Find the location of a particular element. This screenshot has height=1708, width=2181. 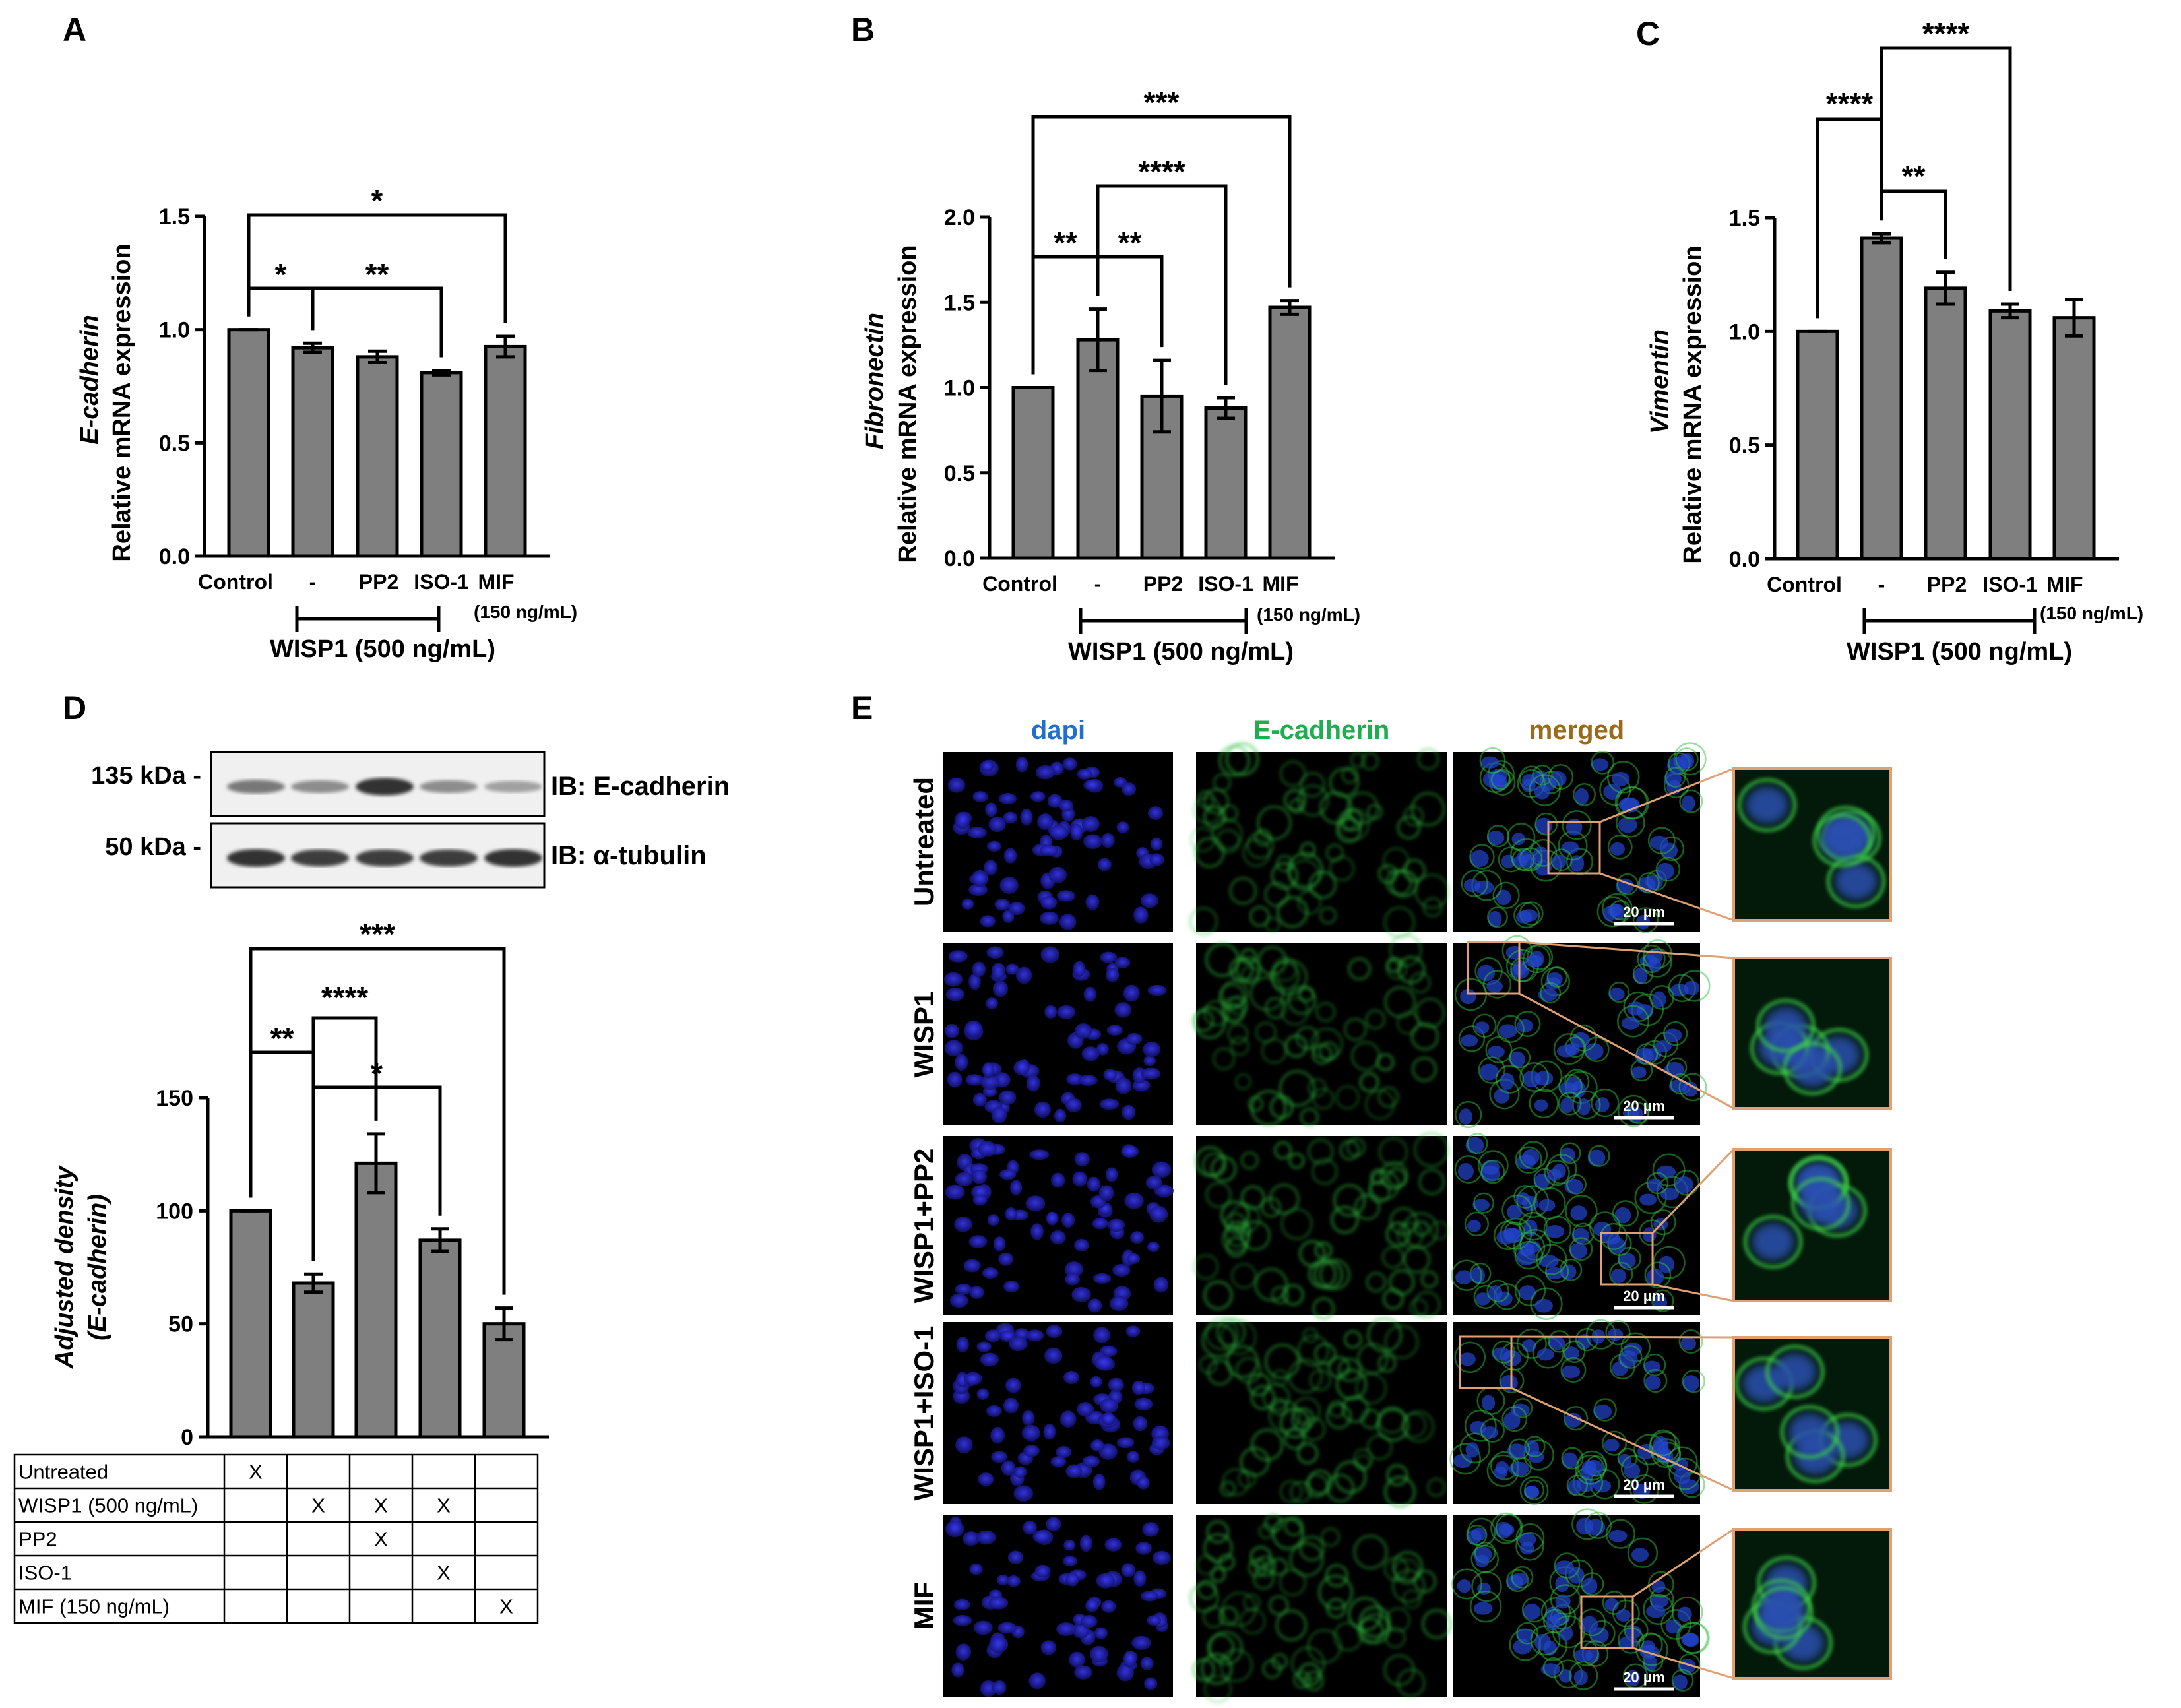

zoom-region-box is located at coordinates (1607, 1622).